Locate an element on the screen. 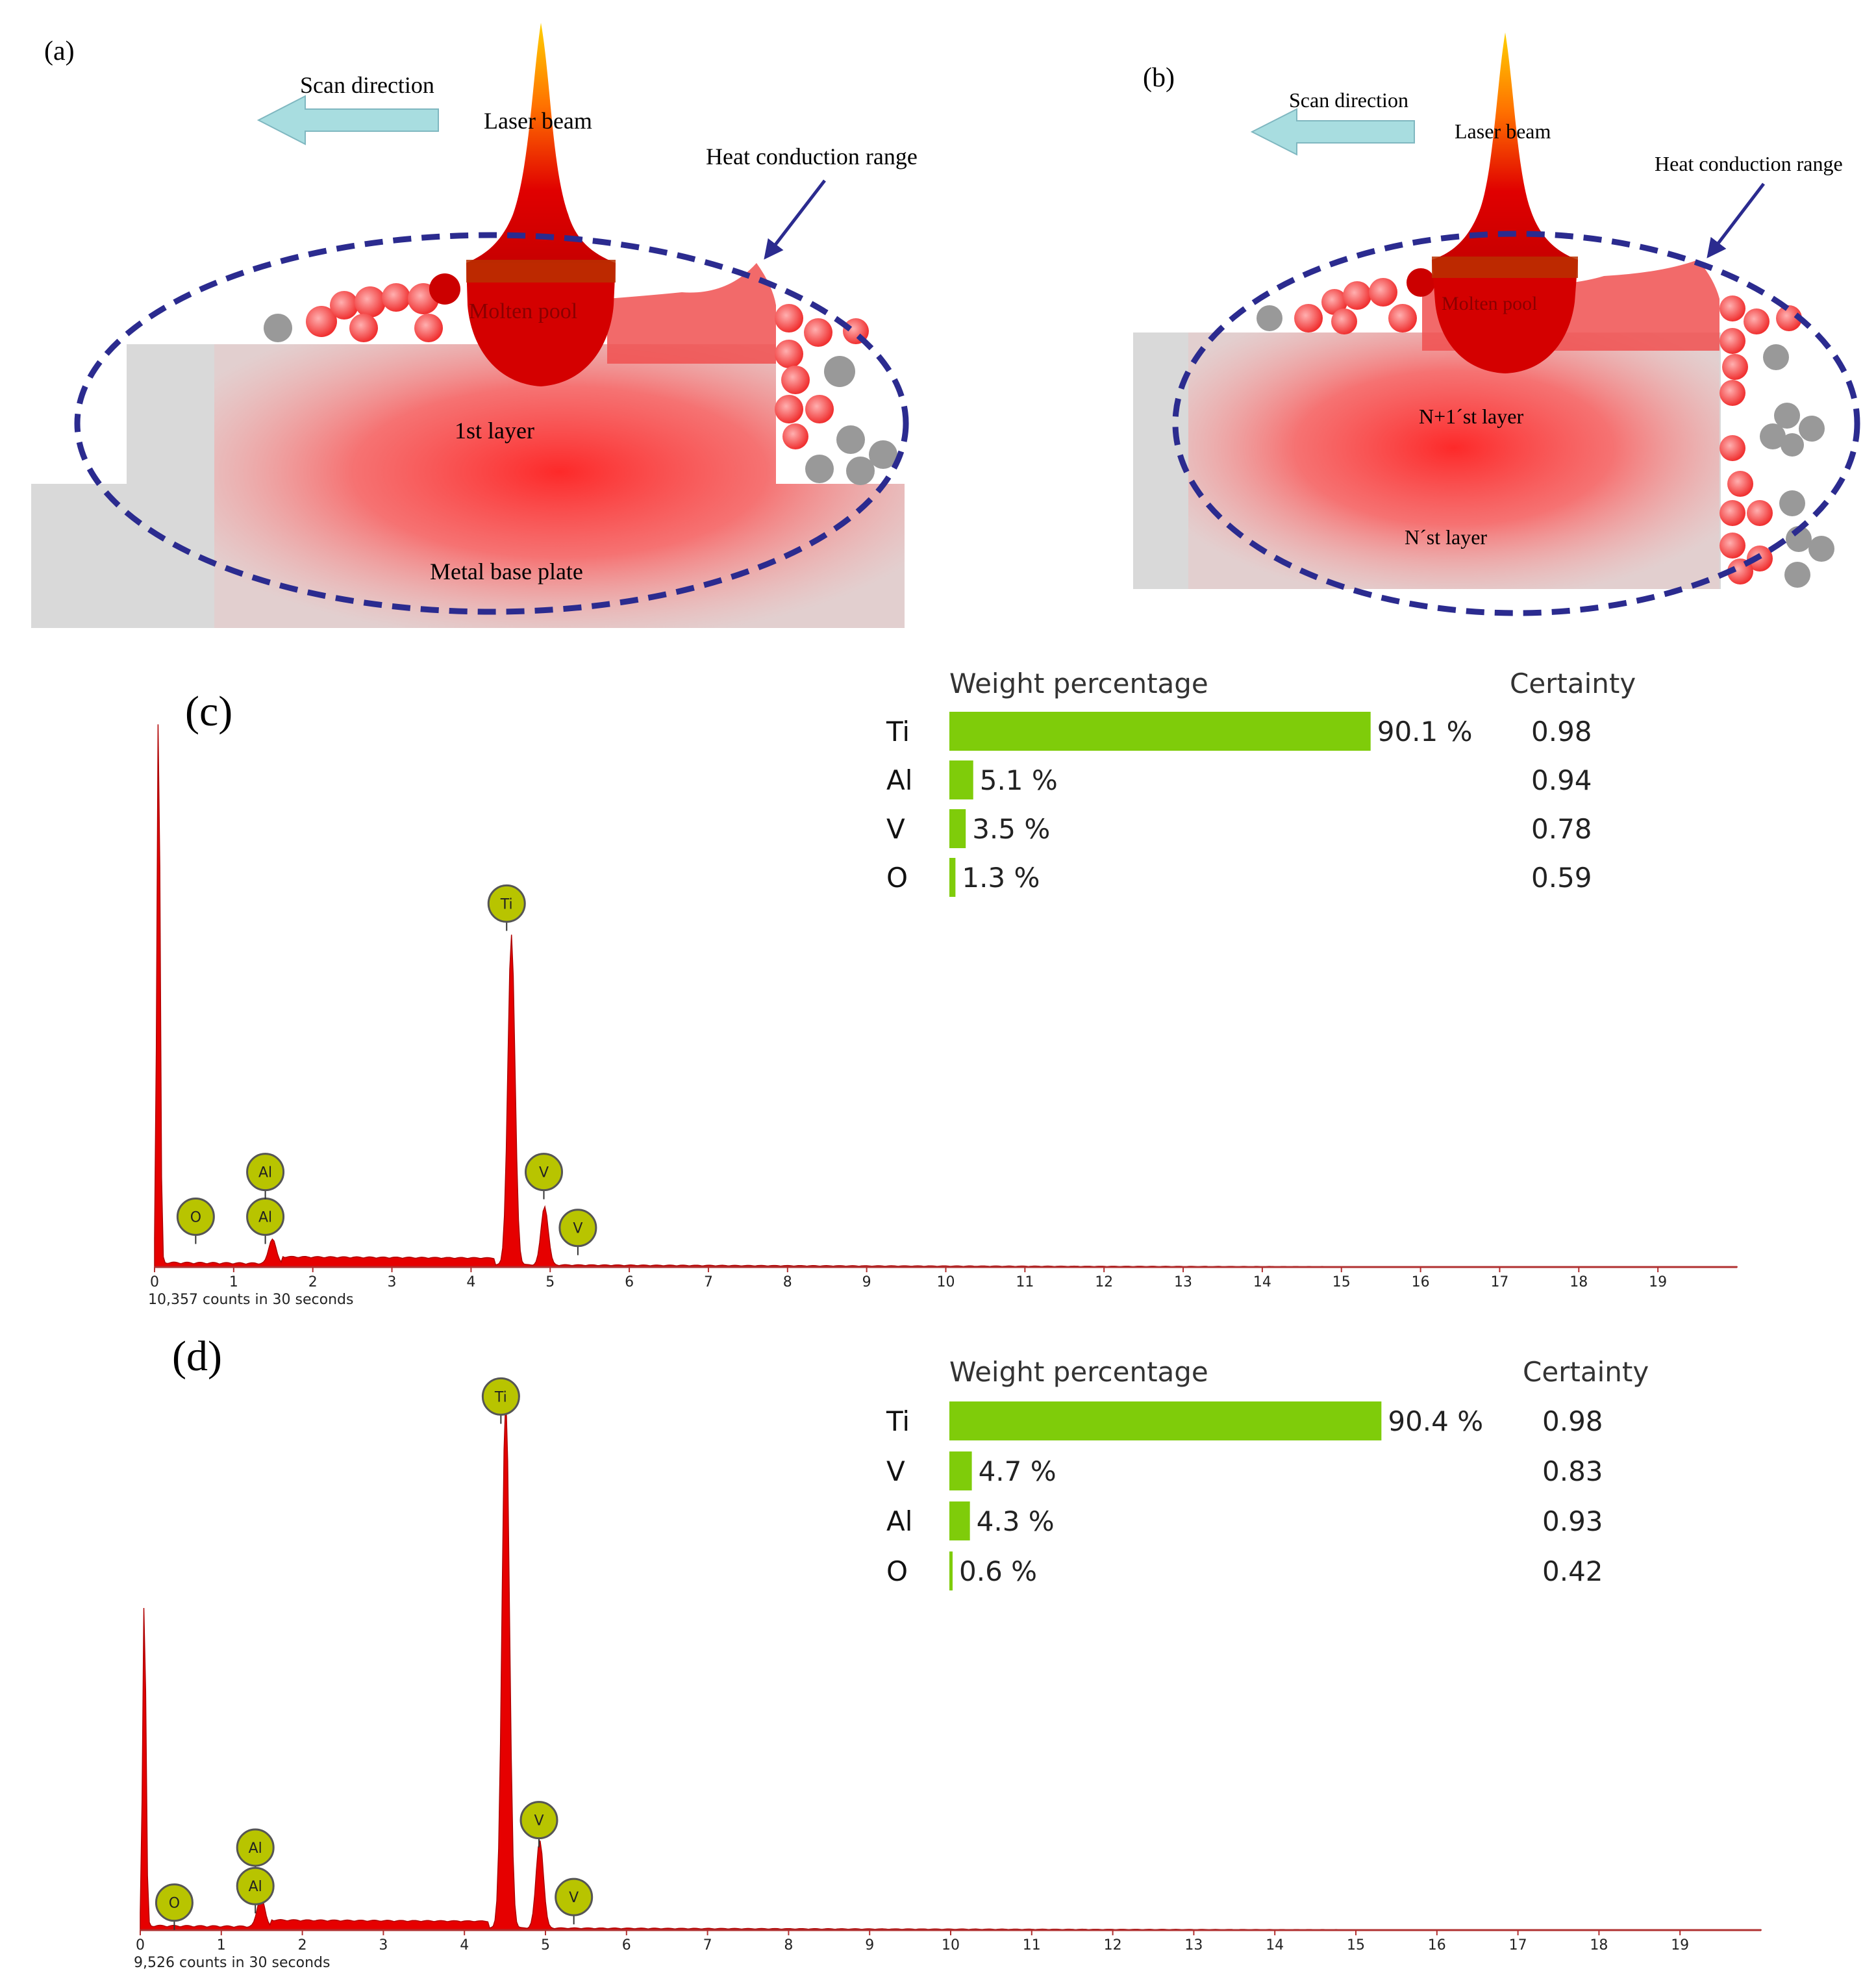  element-label: Al is located at coordinates (899, 780).